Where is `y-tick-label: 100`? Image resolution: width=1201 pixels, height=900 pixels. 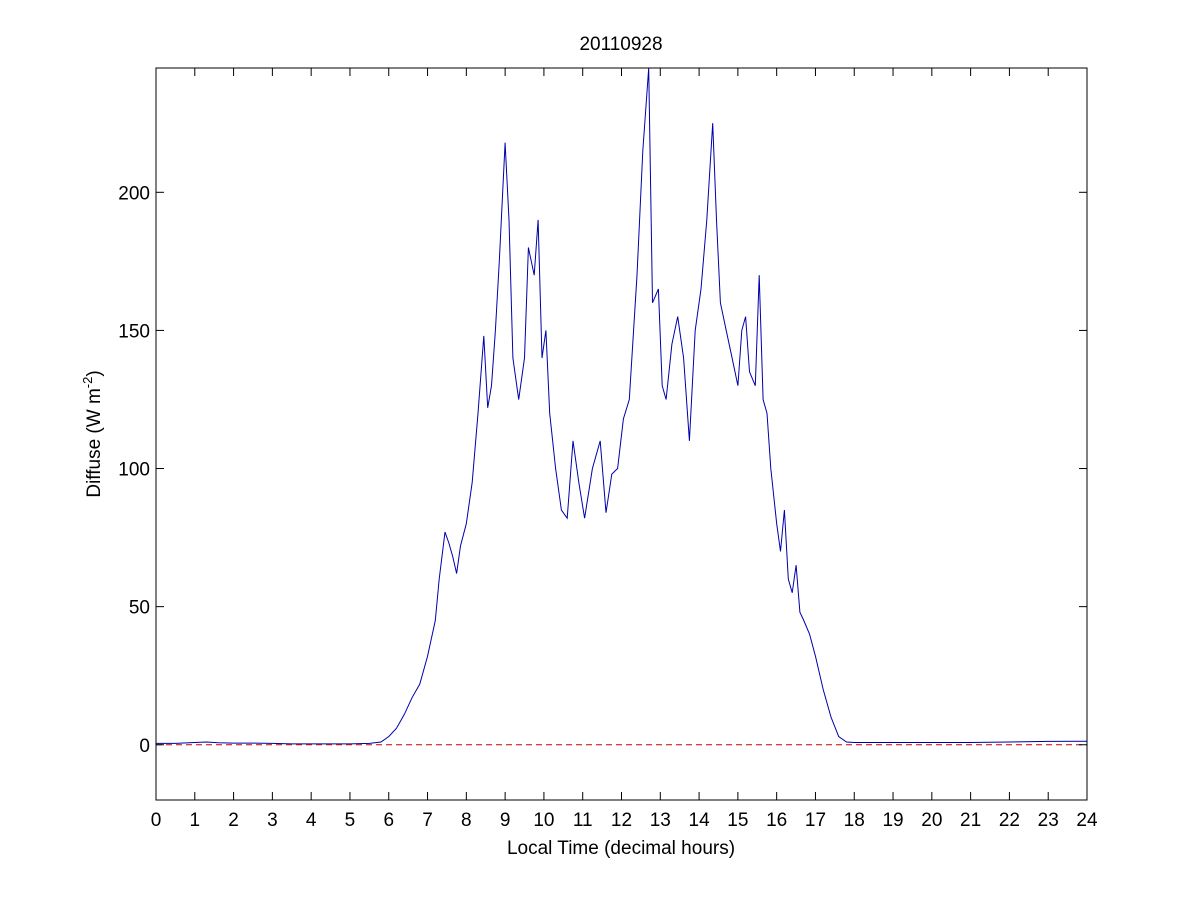
y-tick-label: 100 is located at coordinates (134, 470).